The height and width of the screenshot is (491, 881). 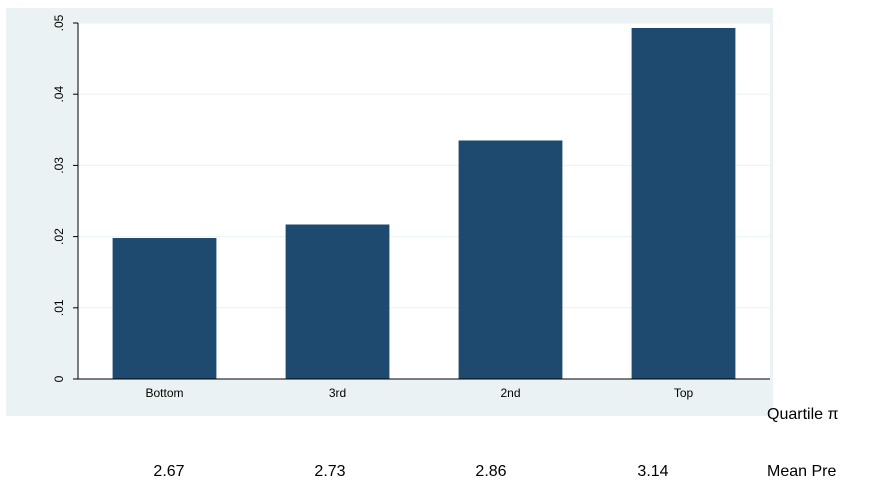 What do you see at coordinates (491, 471) in the screenshot?
I see `mean-value-2nd: 2.86` at bounding box center [491, 471].